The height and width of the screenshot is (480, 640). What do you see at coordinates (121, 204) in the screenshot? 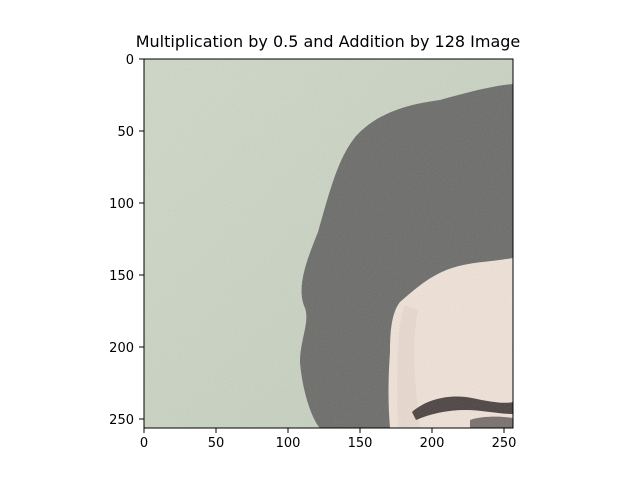
I see `y-tick-label: 100` at bounding box center [121, 204].